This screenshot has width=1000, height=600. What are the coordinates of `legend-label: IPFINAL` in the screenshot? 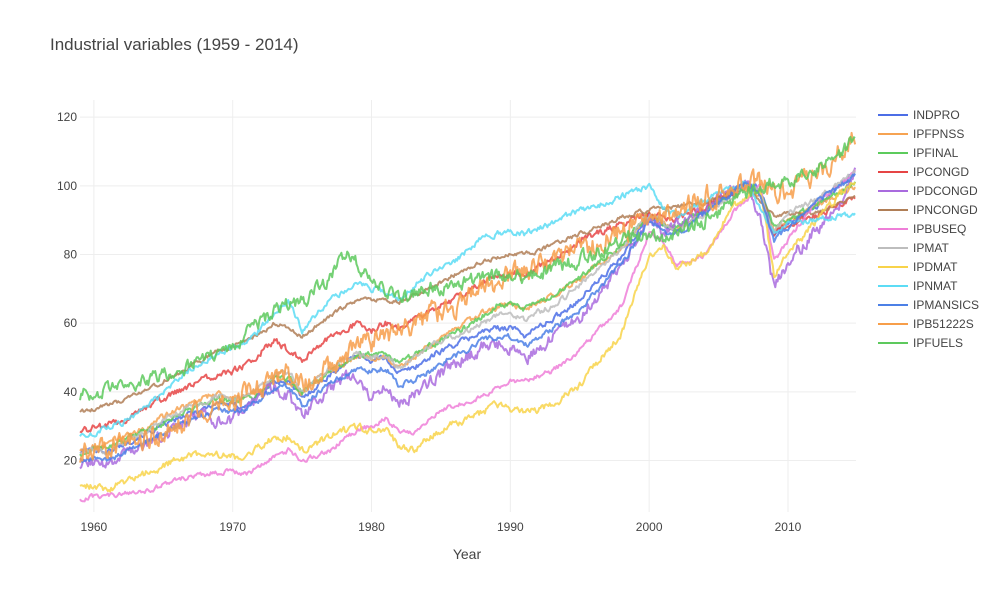 It's located at (936, 153).